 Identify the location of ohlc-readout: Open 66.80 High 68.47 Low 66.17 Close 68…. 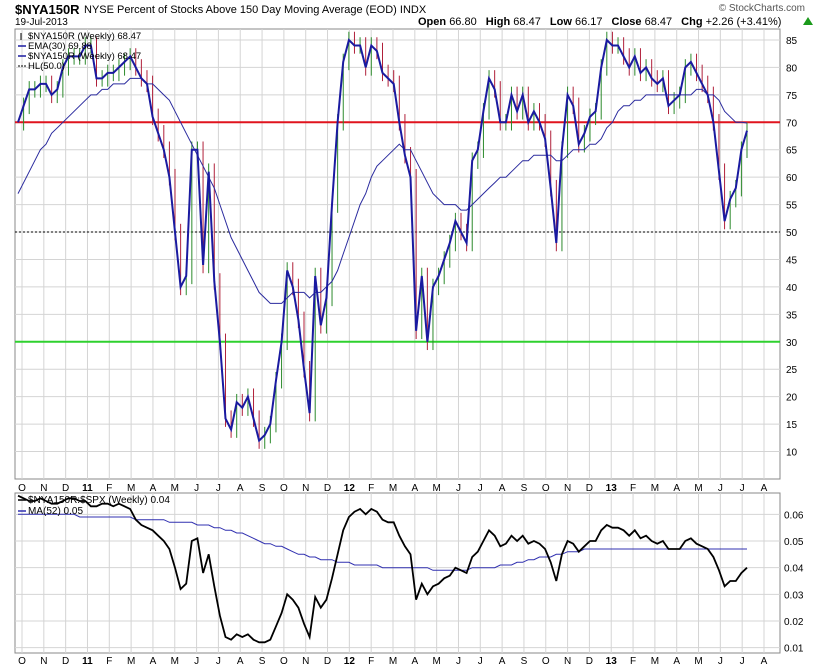
(599, 22).